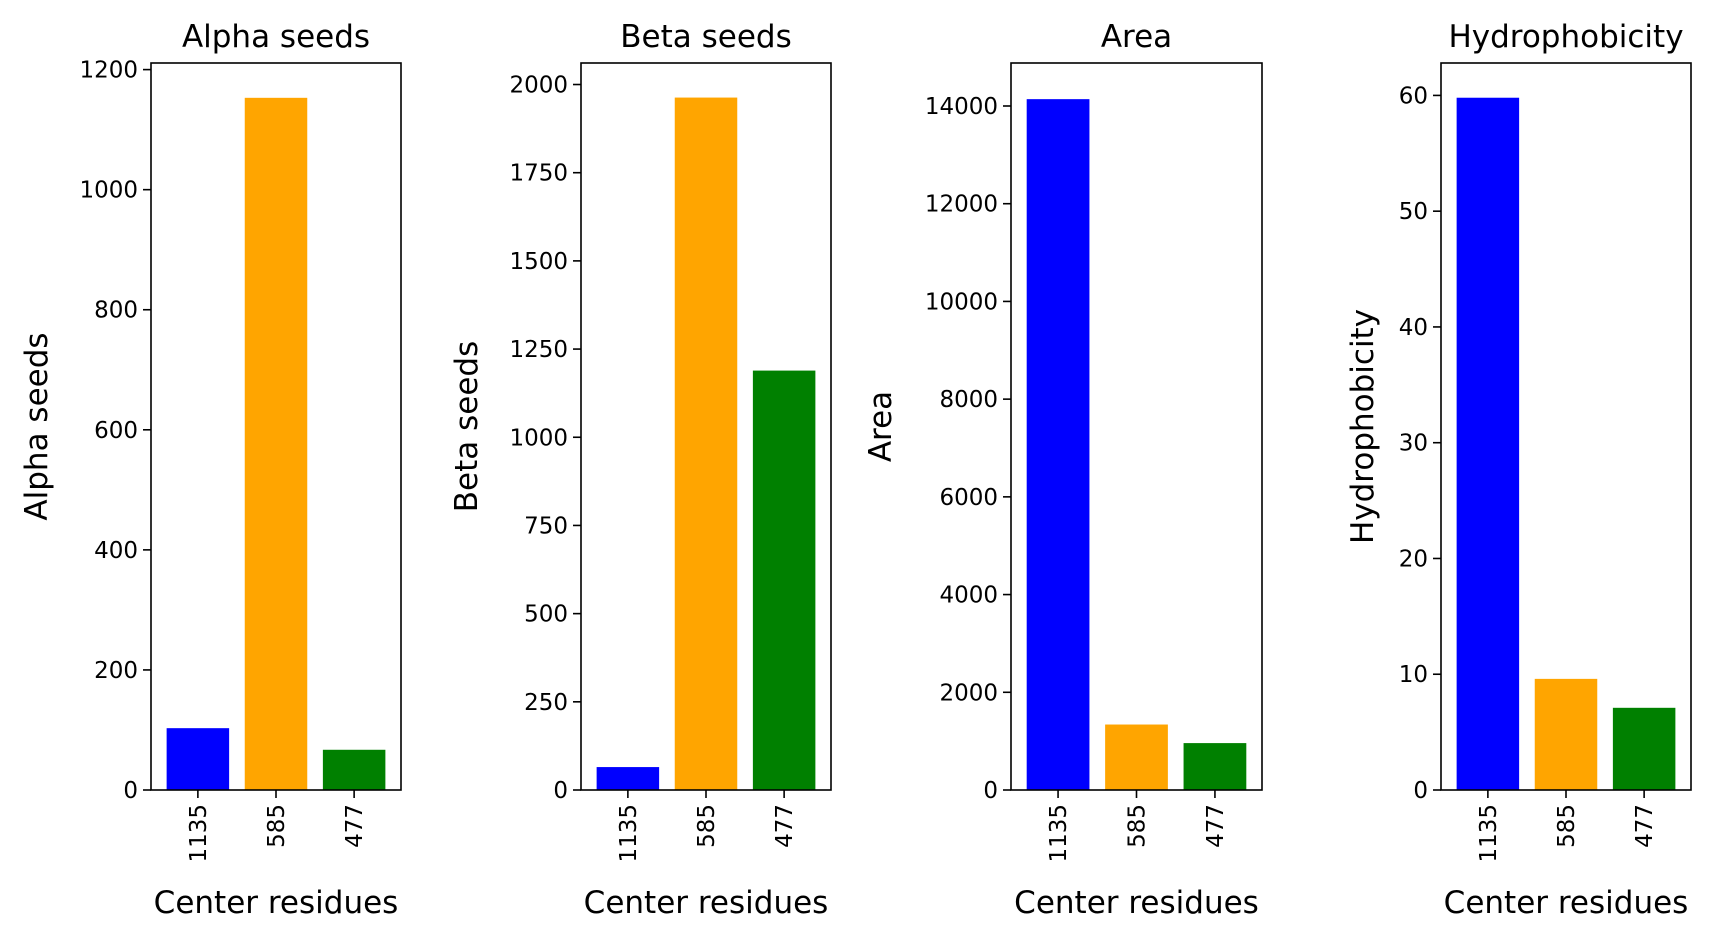 The height and width of the screenshot is (937, 1712). What do you see at coordinates (546, 526) in the screenshot?
I see `y-tick-label: 750` at bounding box center [546, 526].